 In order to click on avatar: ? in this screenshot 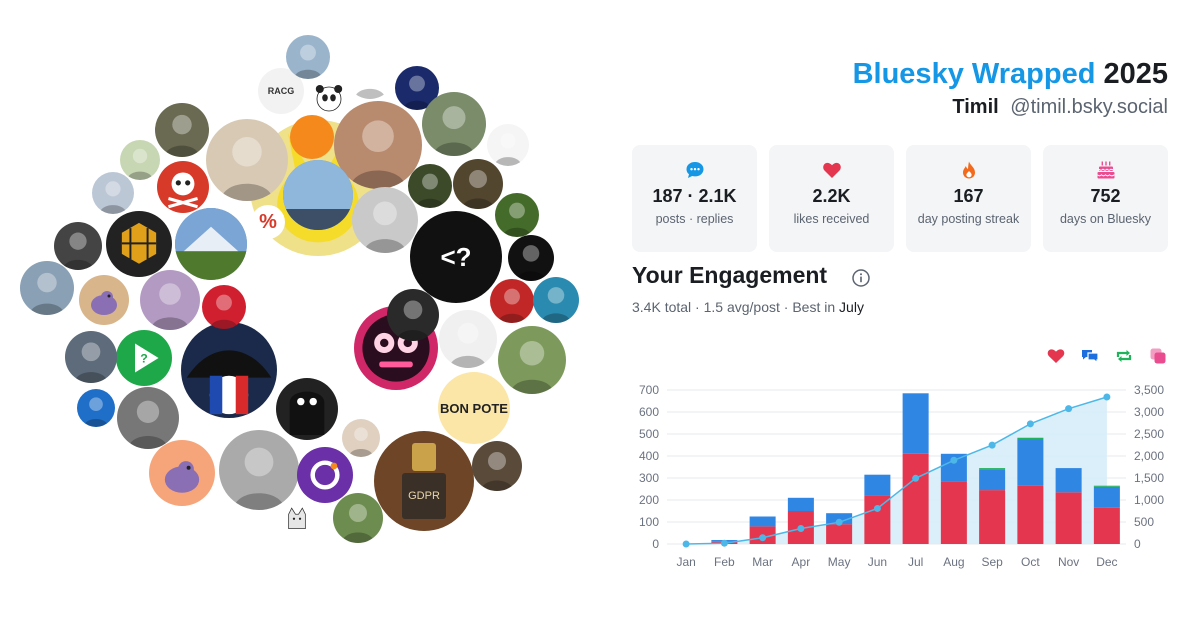, I will do `click(144, 358)`.